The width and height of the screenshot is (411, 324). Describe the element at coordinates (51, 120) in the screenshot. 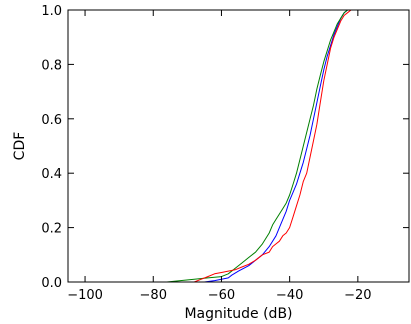

I see `y-tick-label: 0.6` at that location.